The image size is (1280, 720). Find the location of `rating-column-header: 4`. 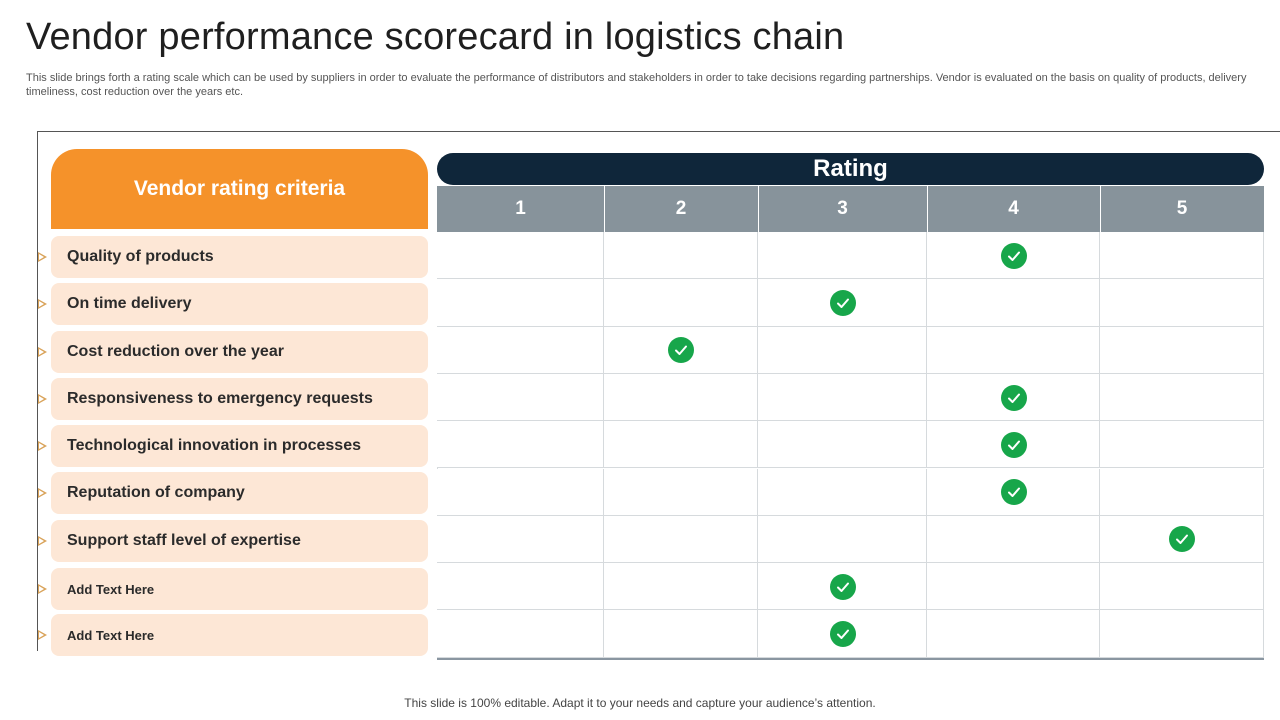

rating-column-header: 4 is located at coordinates (1013, 209).